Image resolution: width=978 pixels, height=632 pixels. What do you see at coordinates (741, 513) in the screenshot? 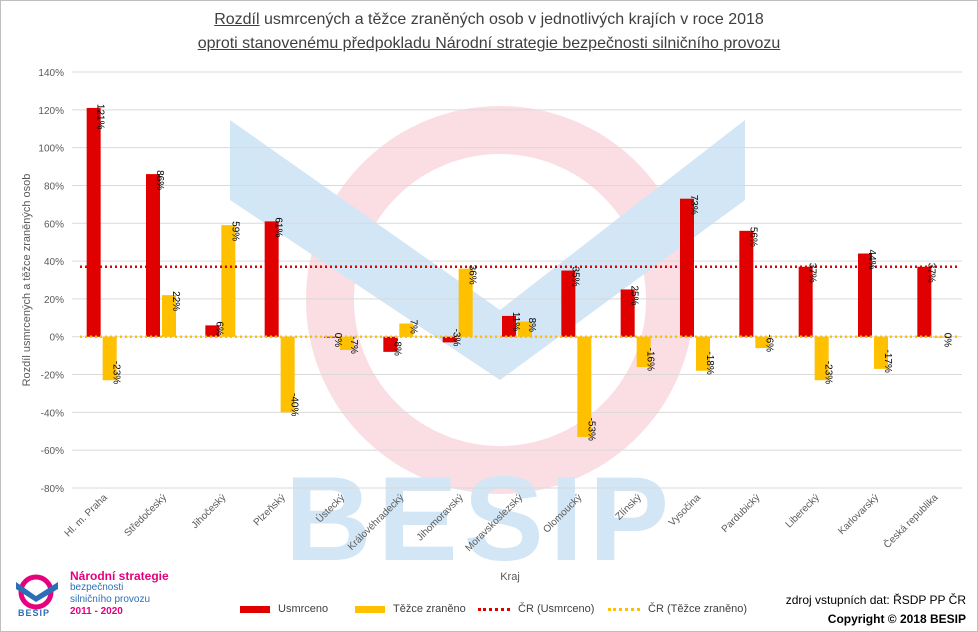
I see `x-category-label: Pardubický` at bounding box center [741, 513].